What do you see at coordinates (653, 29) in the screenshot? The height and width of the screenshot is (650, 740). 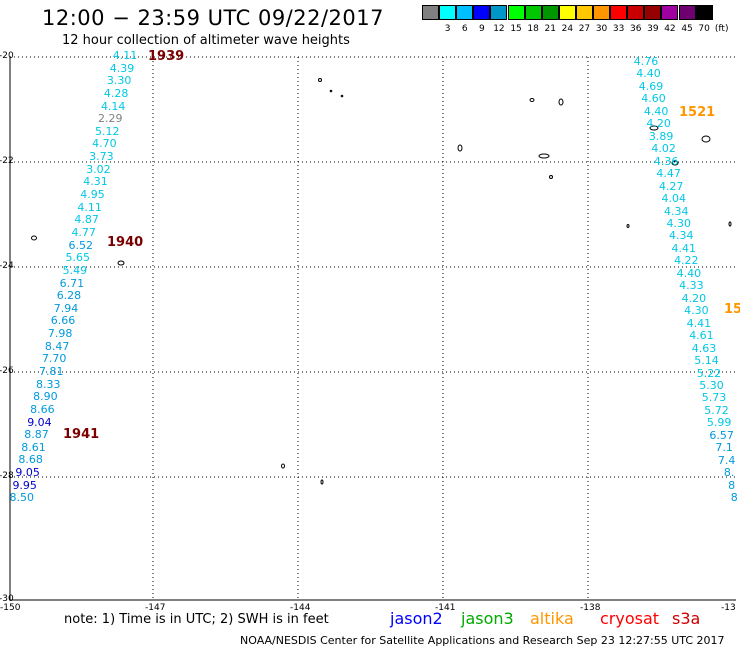 I see `legend-label: 39` at bounding box center [653, 29].